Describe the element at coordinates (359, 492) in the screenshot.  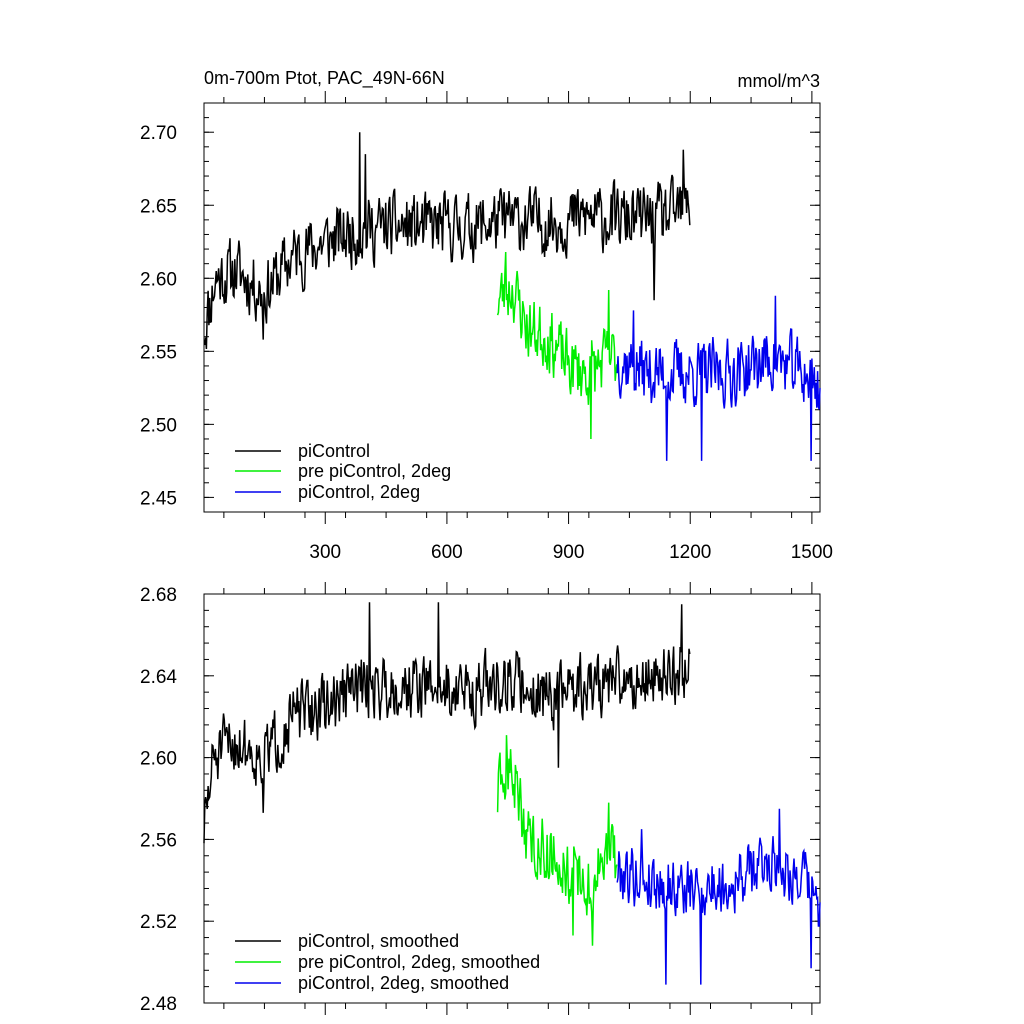
I see `legend-label-picontrol-2deg: piControl, 2deg` at that location.